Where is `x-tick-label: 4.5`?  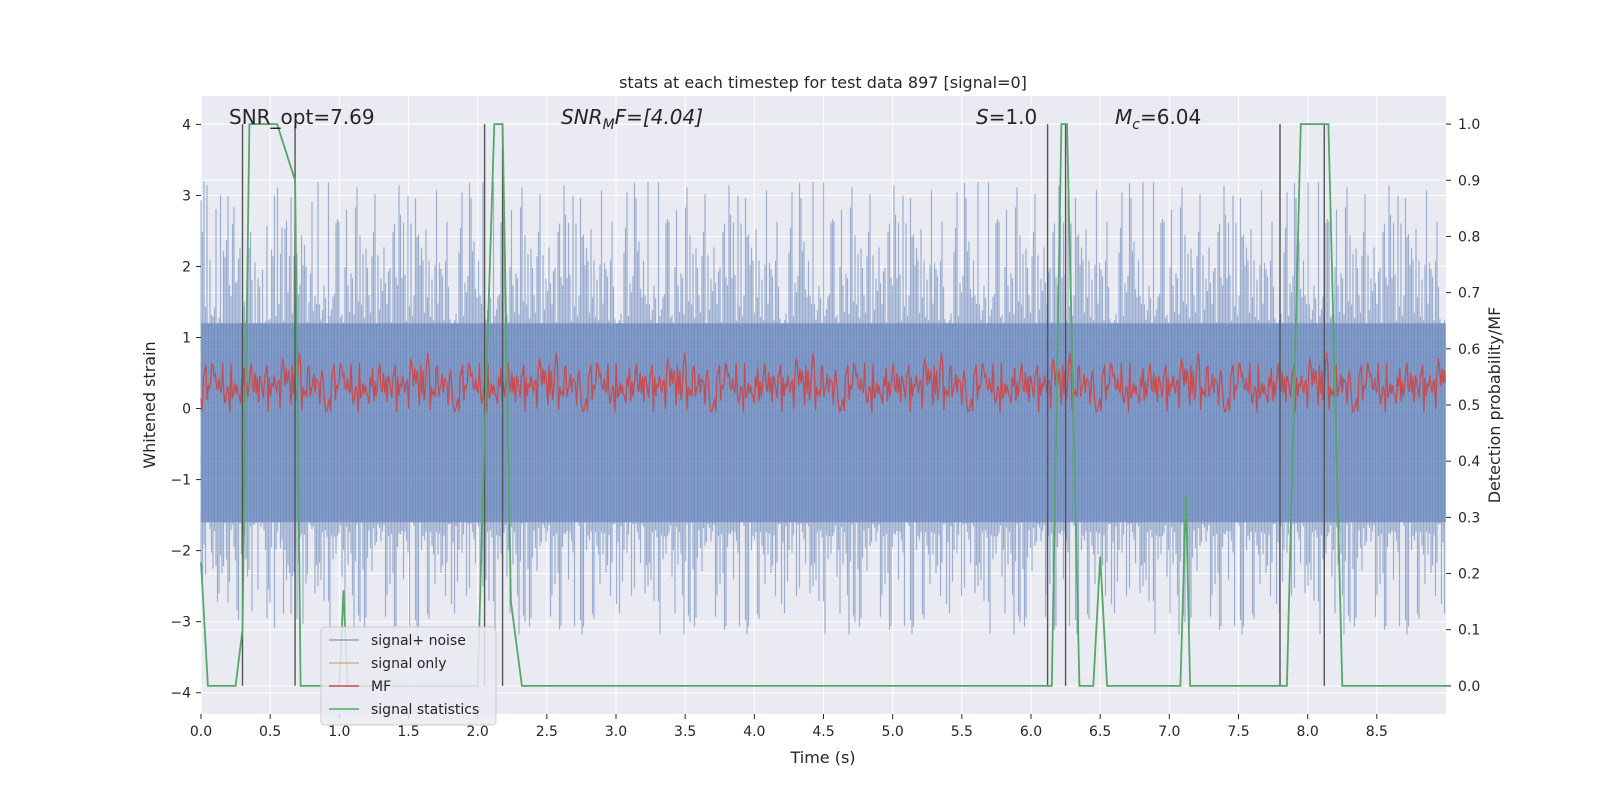 x-tick-label: 4.5 is located at coordinates (823, 732).